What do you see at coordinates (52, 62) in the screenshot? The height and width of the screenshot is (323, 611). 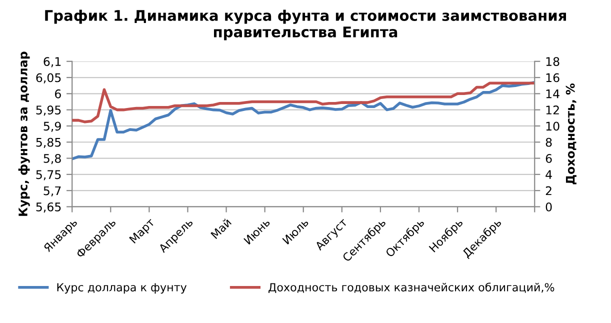 I see `y-tick-label: 6,1` at bounding box center [52, 62].